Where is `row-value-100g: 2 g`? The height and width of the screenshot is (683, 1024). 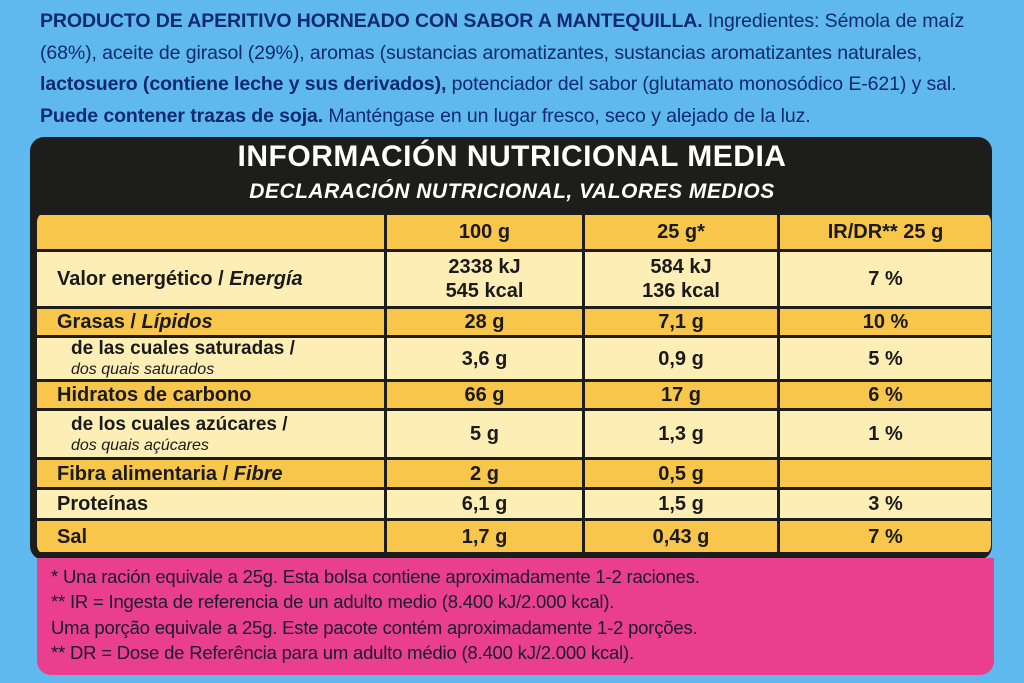 row-value-100g: 2 g is located at coordinates (484, 473).